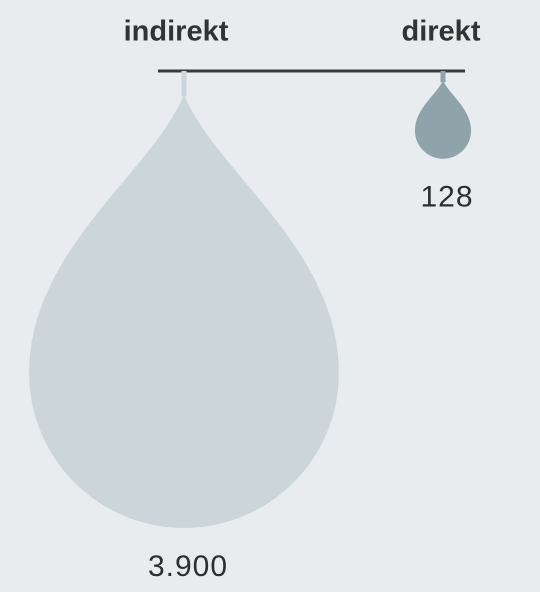 This screenshot has height=592, width=540. I want to click on value-label: 128, so click(446, 197).